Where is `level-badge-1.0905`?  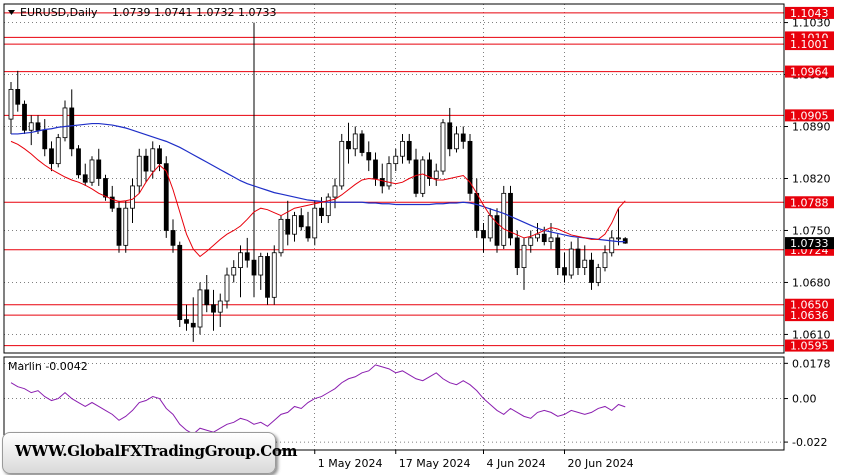 level-badge-1.0905 is located at coordinates (809, 115).